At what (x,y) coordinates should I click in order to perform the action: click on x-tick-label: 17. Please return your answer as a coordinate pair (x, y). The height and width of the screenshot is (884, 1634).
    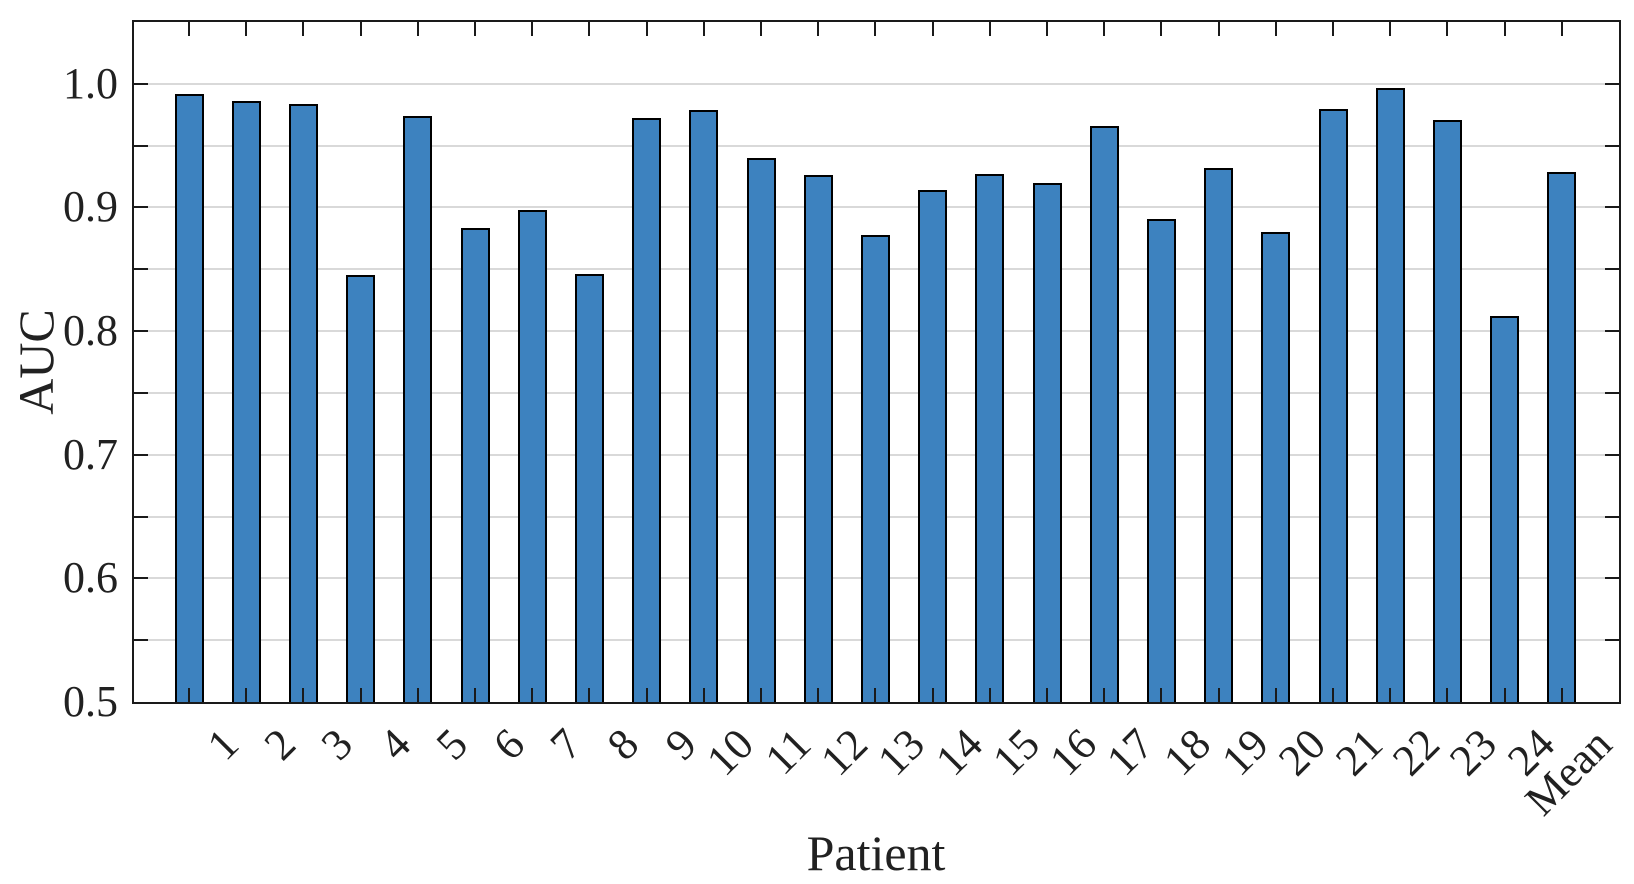
    Looking at the image, I should click on (1130, 752).